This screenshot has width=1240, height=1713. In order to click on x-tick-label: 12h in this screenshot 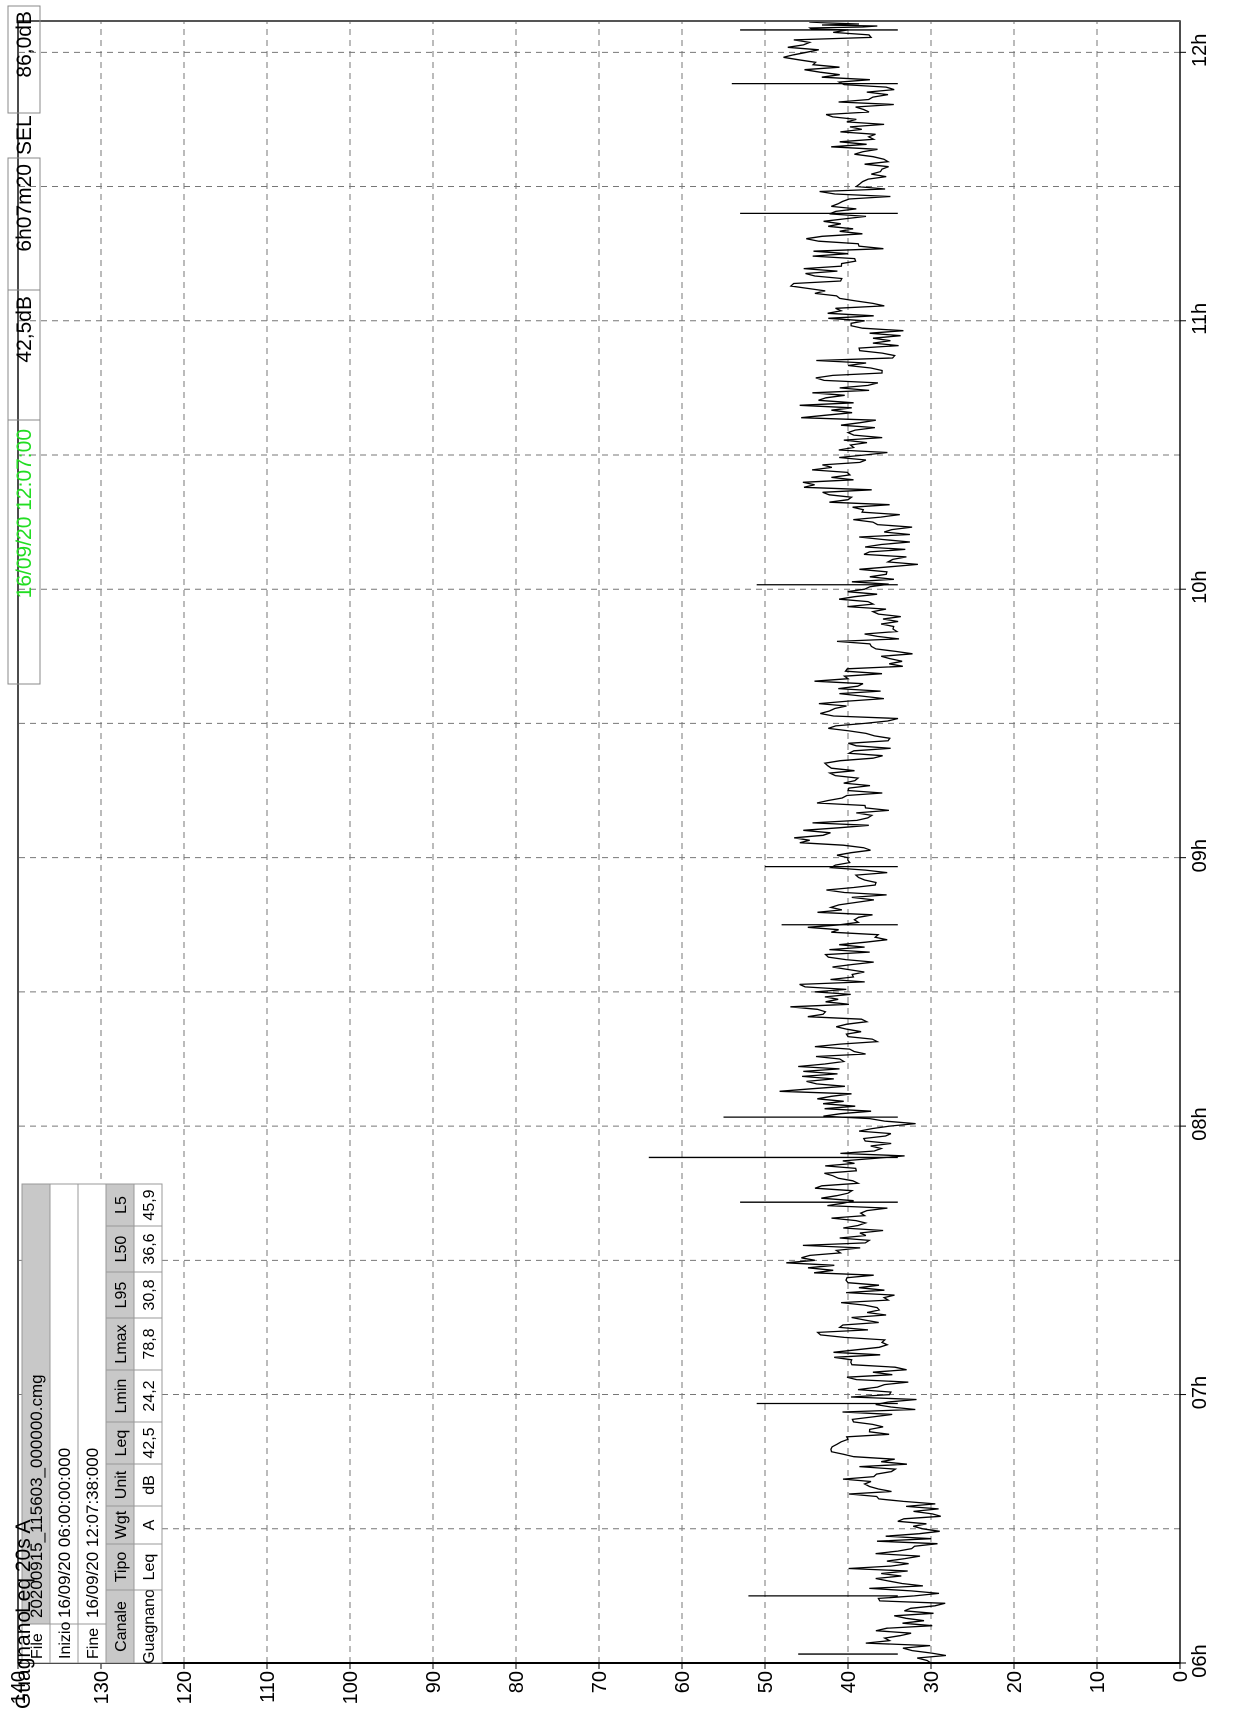, I will do `click(1200, 50)`.